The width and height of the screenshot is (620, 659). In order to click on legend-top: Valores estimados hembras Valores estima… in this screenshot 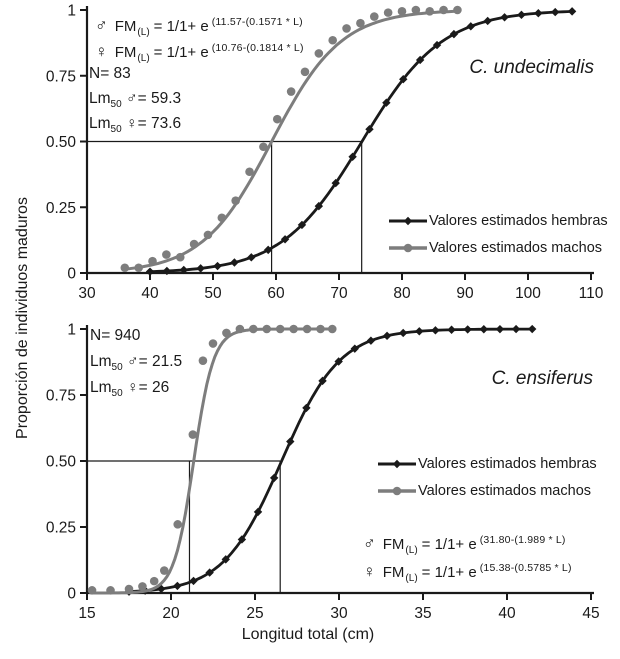, I will do `click(498, 234)`.